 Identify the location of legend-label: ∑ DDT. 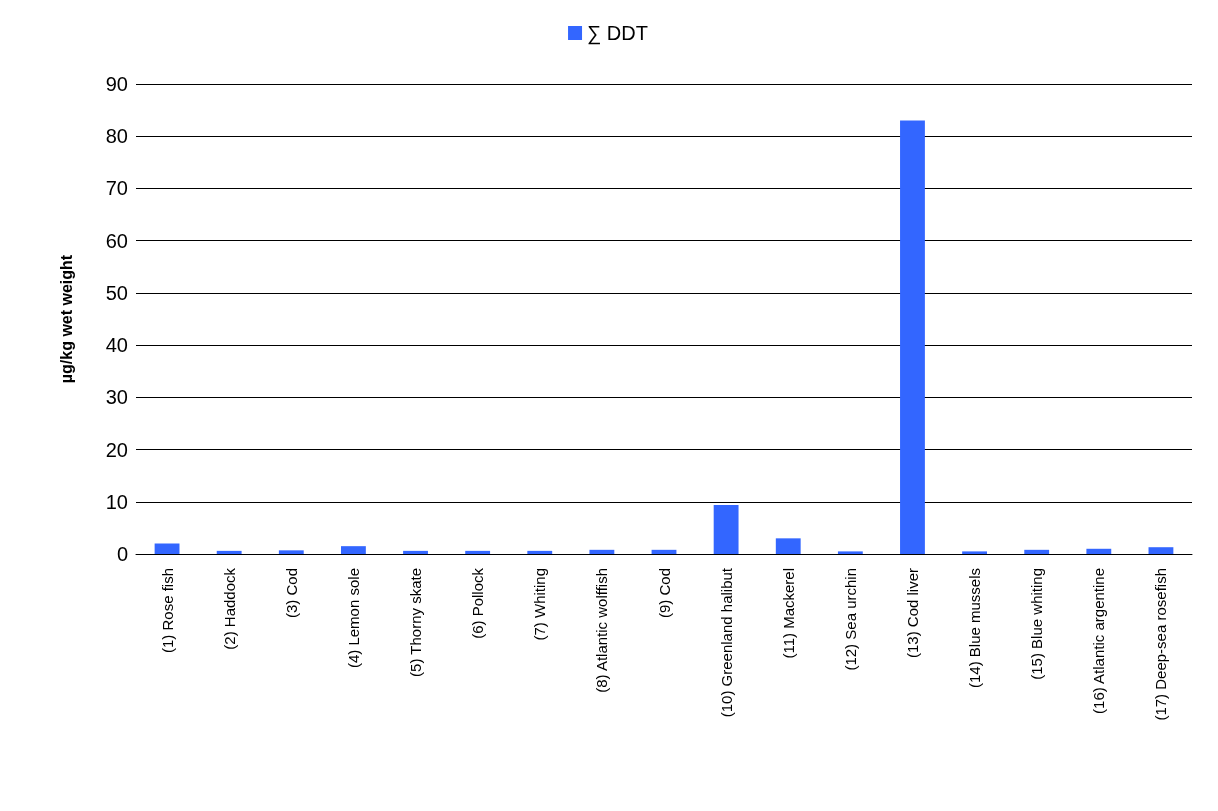
(617, 33).